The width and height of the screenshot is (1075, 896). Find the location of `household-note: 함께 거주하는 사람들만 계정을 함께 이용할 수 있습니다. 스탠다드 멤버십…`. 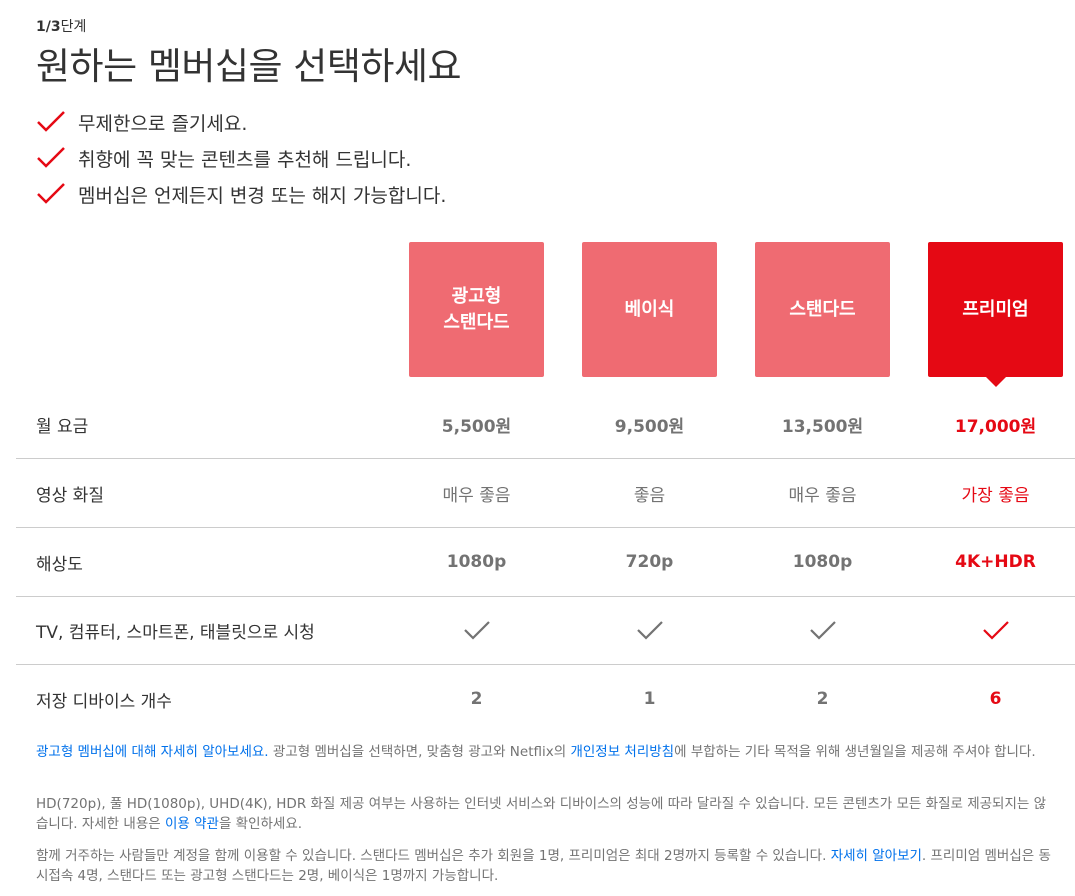

household-note: 함께 거주하는 사람들만 계정을 함께 이용할 수 있습니다. 스탠다드 멤버십… is located at coordinates (543, 866).